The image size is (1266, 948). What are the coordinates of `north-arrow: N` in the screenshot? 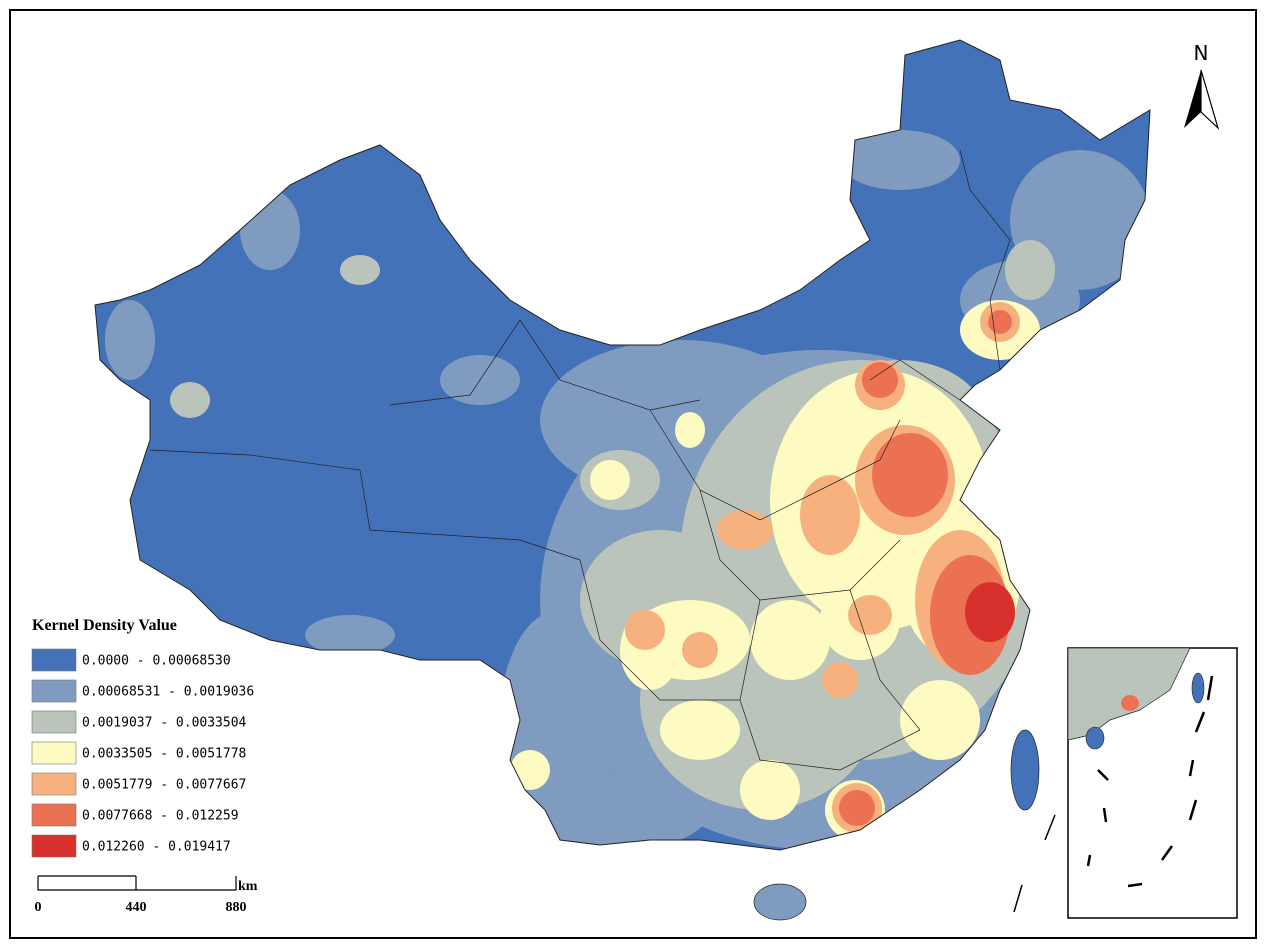 It's located at (1202, 85).